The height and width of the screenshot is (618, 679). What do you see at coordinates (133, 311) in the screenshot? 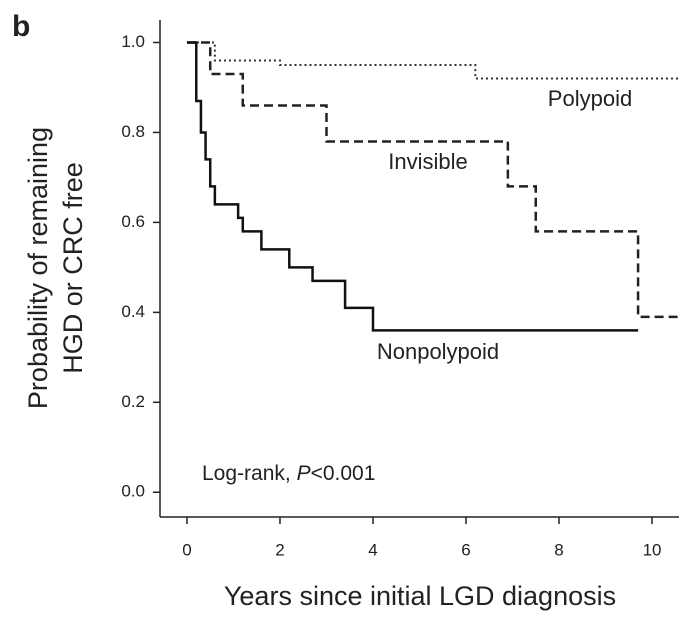
I see `y-tick-label: 0.4` at bounding box center [133, 311].